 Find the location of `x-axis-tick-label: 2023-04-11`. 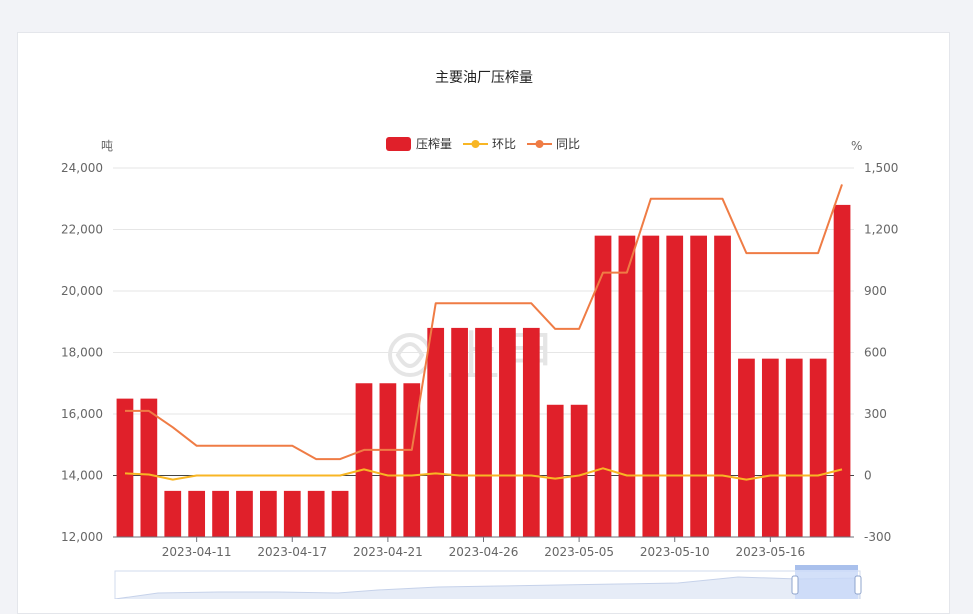

x-axis-tick-label: 2023-04-11 is located at coordinates (197, 552).